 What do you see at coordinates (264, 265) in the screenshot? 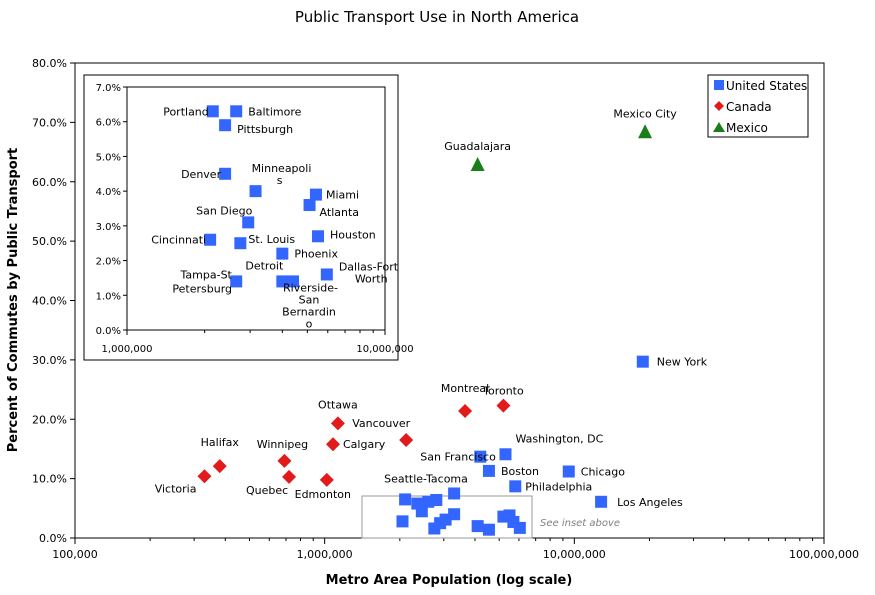
I see `inset-point-label: Detroit` at bounding box center [264, 265].